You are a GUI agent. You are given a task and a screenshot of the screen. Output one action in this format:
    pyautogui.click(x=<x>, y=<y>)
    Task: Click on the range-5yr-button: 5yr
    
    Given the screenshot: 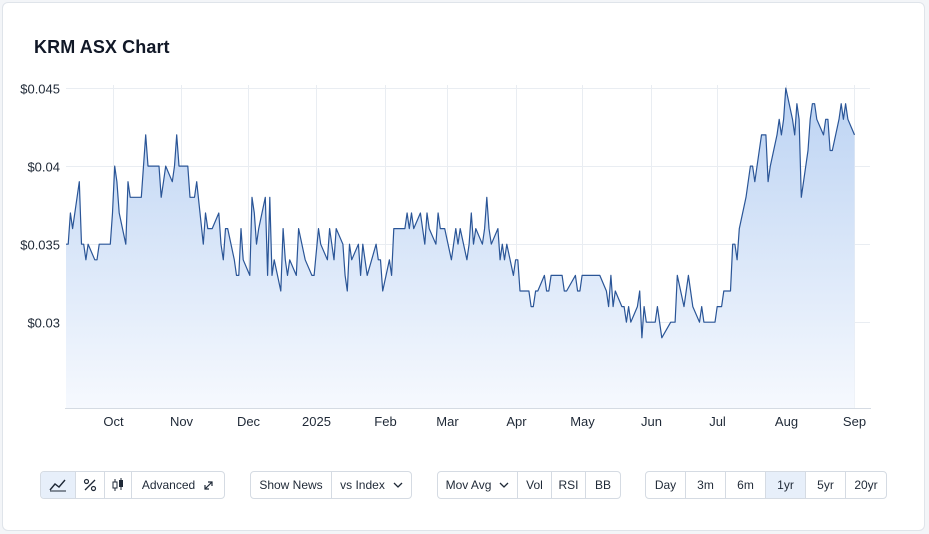 What is the action you would take?
    pyautogui.click(x=826, y=485)
    